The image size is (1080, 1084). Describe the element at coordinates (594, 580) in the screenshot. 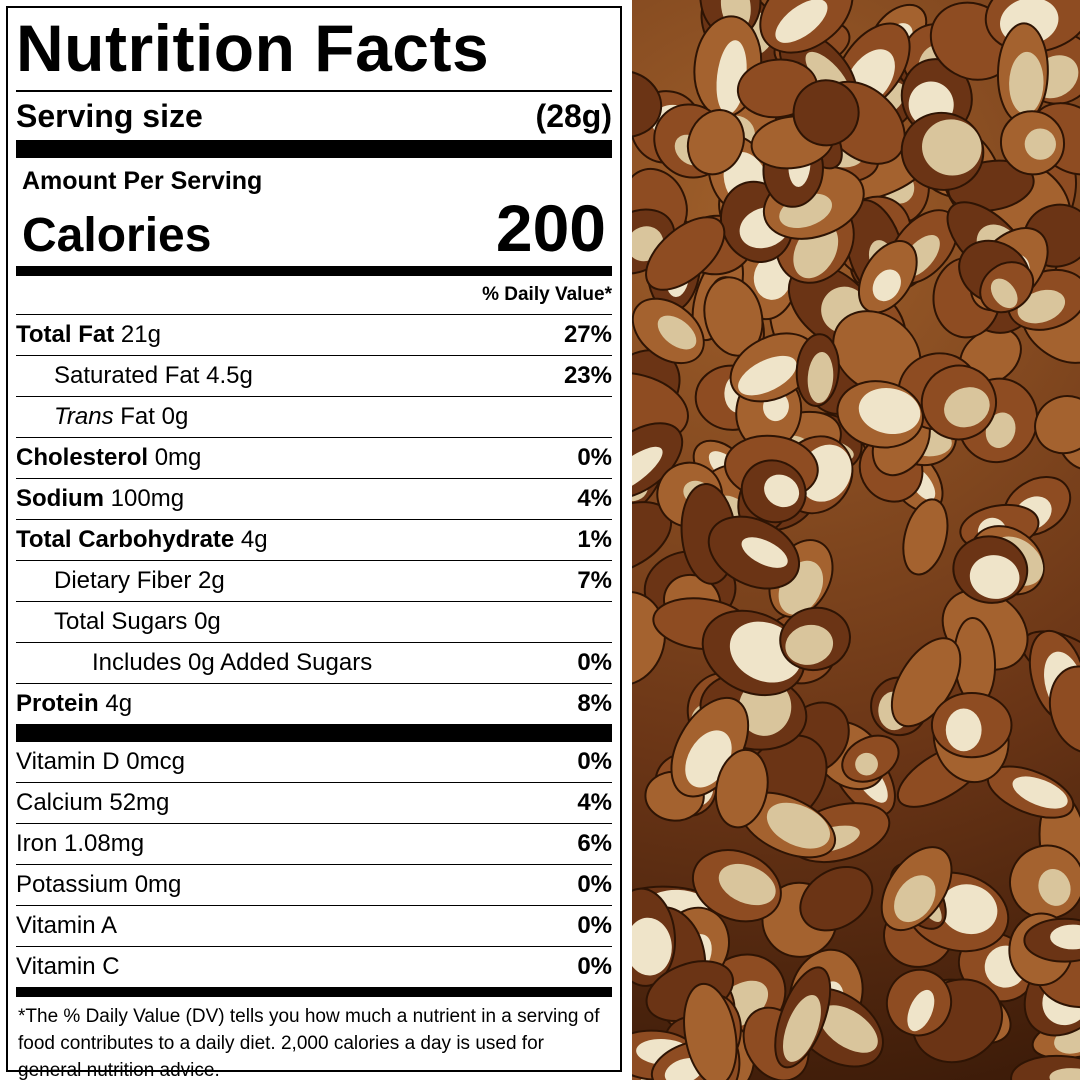

I see `nutrient-dv: 7%` at that location.